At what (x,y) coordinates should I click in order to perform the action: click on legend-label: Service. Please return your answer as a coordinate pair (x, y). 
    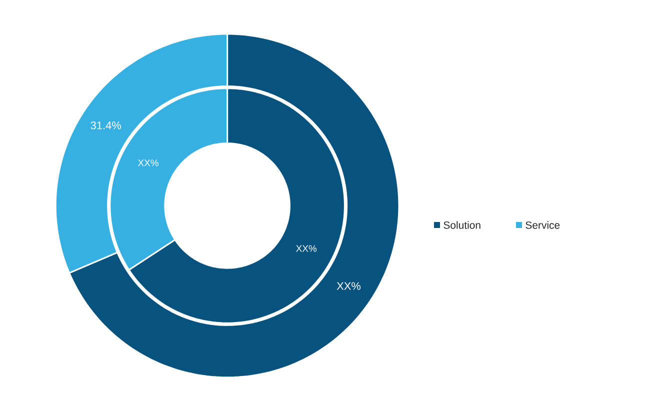
    Looking at the image, I should click on (543, 225).